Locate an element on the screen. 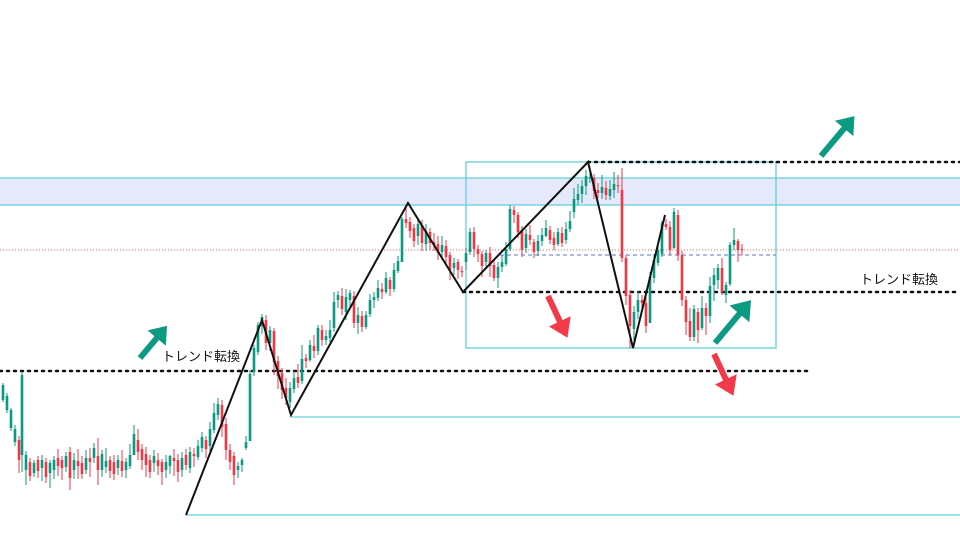  arrow-up-icon is located at coordinates (731, 322).